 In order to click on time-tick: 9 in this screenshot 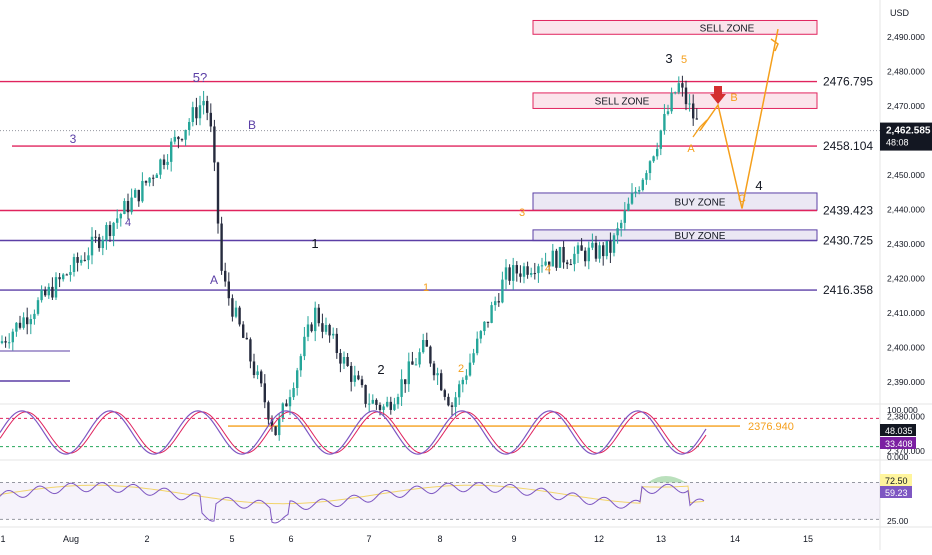, I will do `click(513, 539)`.